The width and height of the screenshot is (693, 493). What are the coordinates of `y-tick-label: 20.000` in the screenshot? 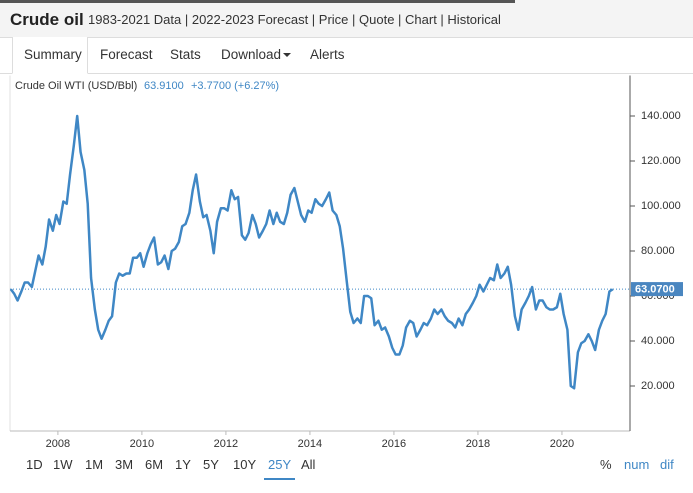 It's located at (658, 386).